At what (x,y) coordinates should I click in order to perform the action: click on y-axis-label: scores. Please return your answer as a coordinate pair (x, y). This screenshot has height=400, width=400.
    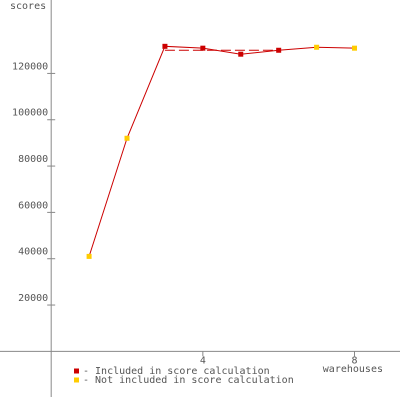
    Looking at the image, I should click on (28, 6).